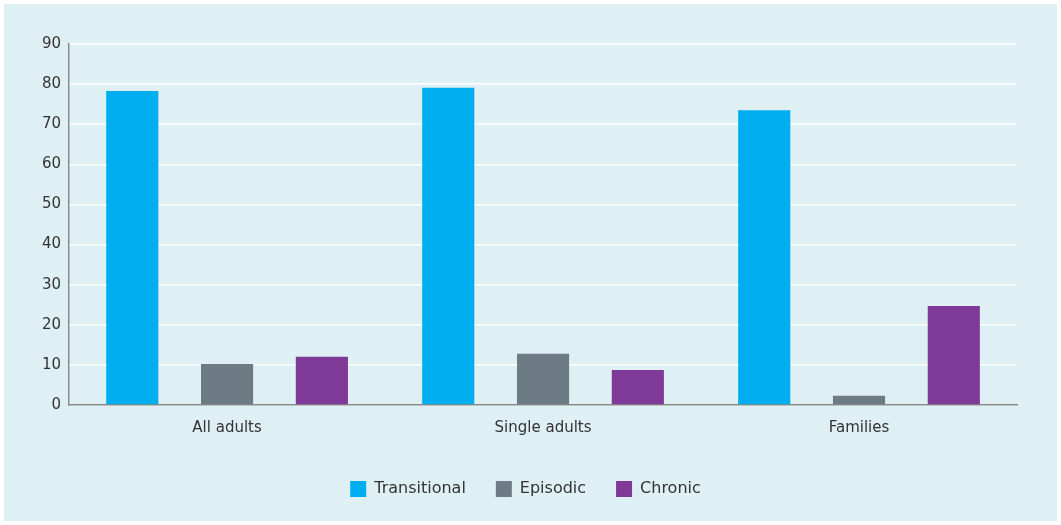 This screenshot has height=525, width=1061. Describe the element at coordinates (227, 426) in the screenshot. I see `x-tick-label: All adults` at that location.